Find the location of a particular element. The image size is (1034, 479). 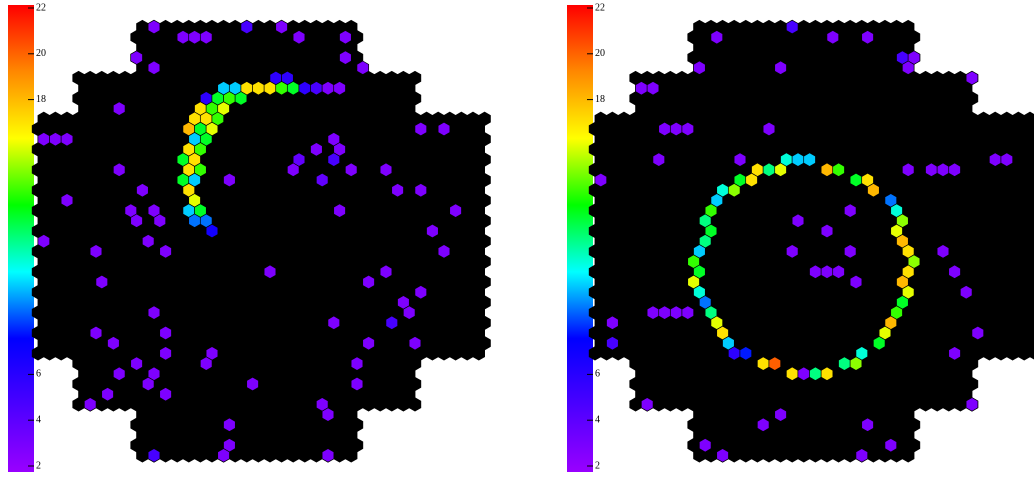

colorbar-tick-label: 20 is located at coordinates (41, 53).